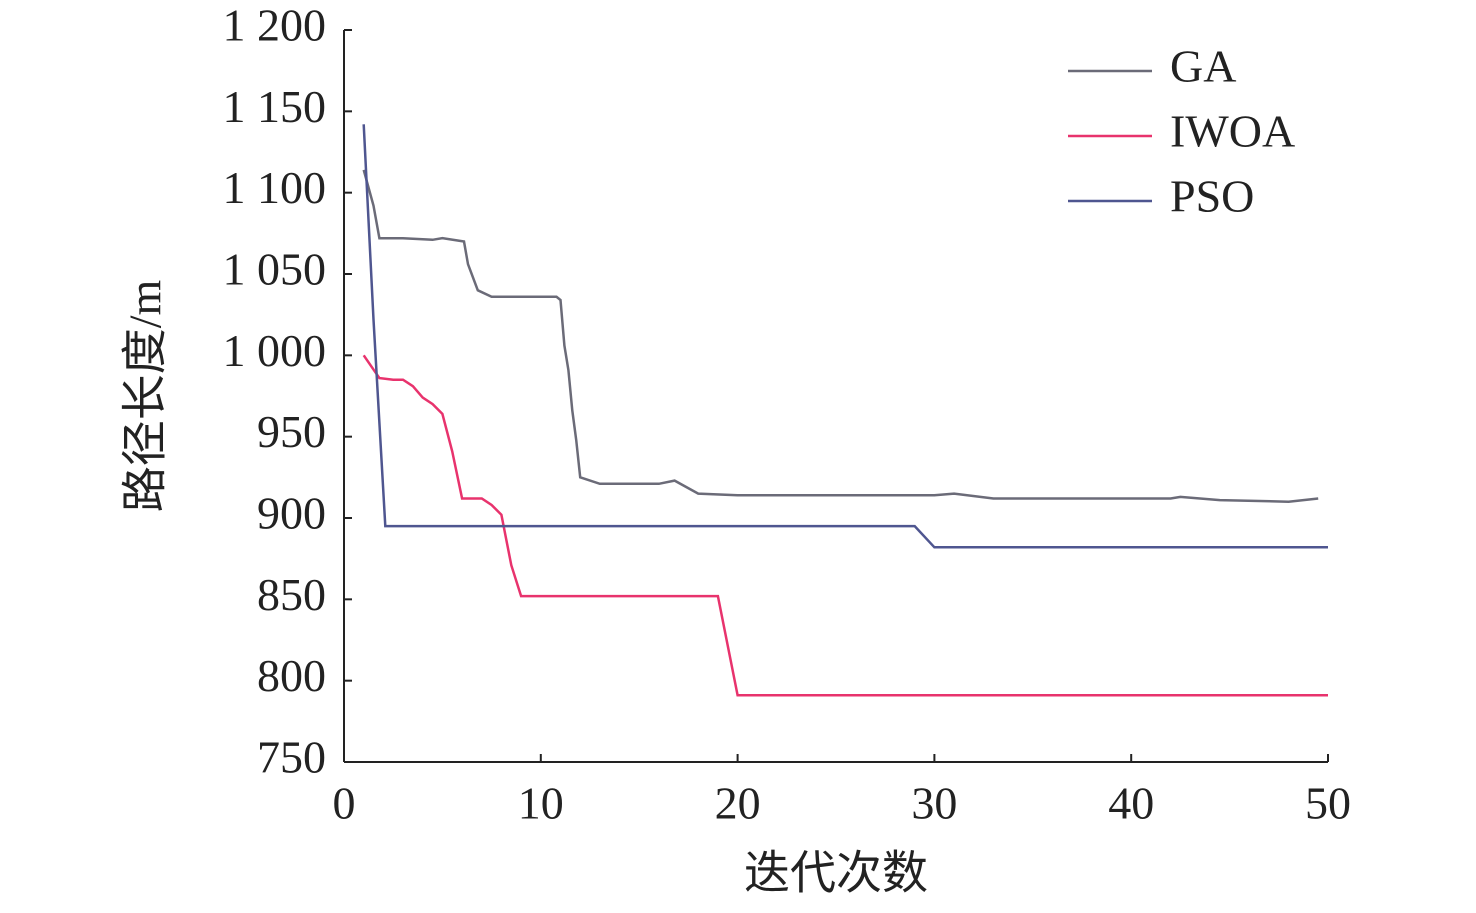  I want to click on y-tick-label: 1 200, so click(275, 25).